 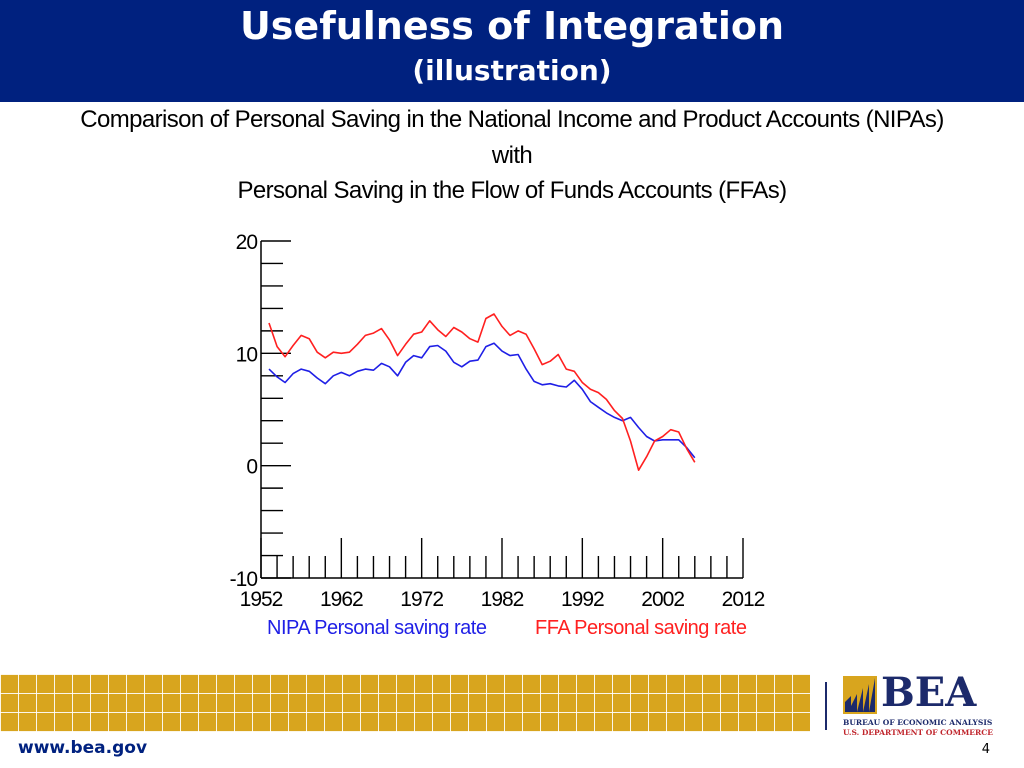 What do you see at coordinates (421, 599) in the screenshot?
I see `x-tick-label: 1972` at bounding box center [421, 599].